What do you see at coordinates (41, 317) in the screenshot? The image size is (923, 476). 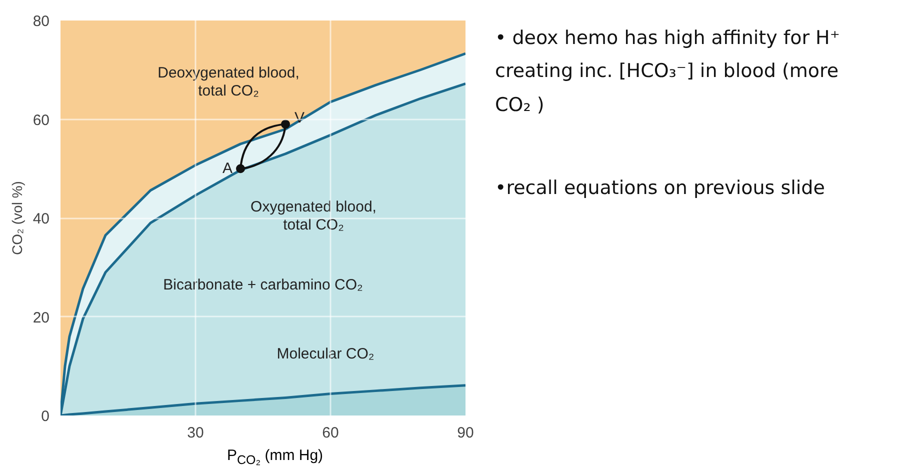 I see `y-tick-label: 20` at bounding box center [41, 317].